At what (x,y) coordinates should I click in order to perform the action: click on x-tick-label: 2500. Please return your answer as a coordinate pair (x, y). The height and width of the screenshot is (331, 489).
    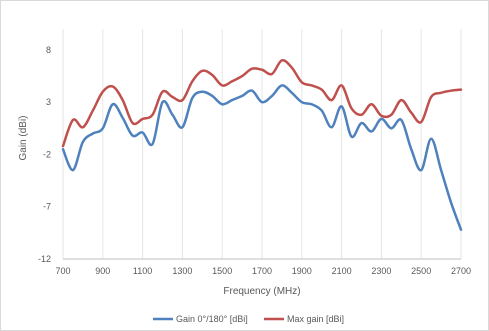
    Looking at the image, I should click on (421, 271).